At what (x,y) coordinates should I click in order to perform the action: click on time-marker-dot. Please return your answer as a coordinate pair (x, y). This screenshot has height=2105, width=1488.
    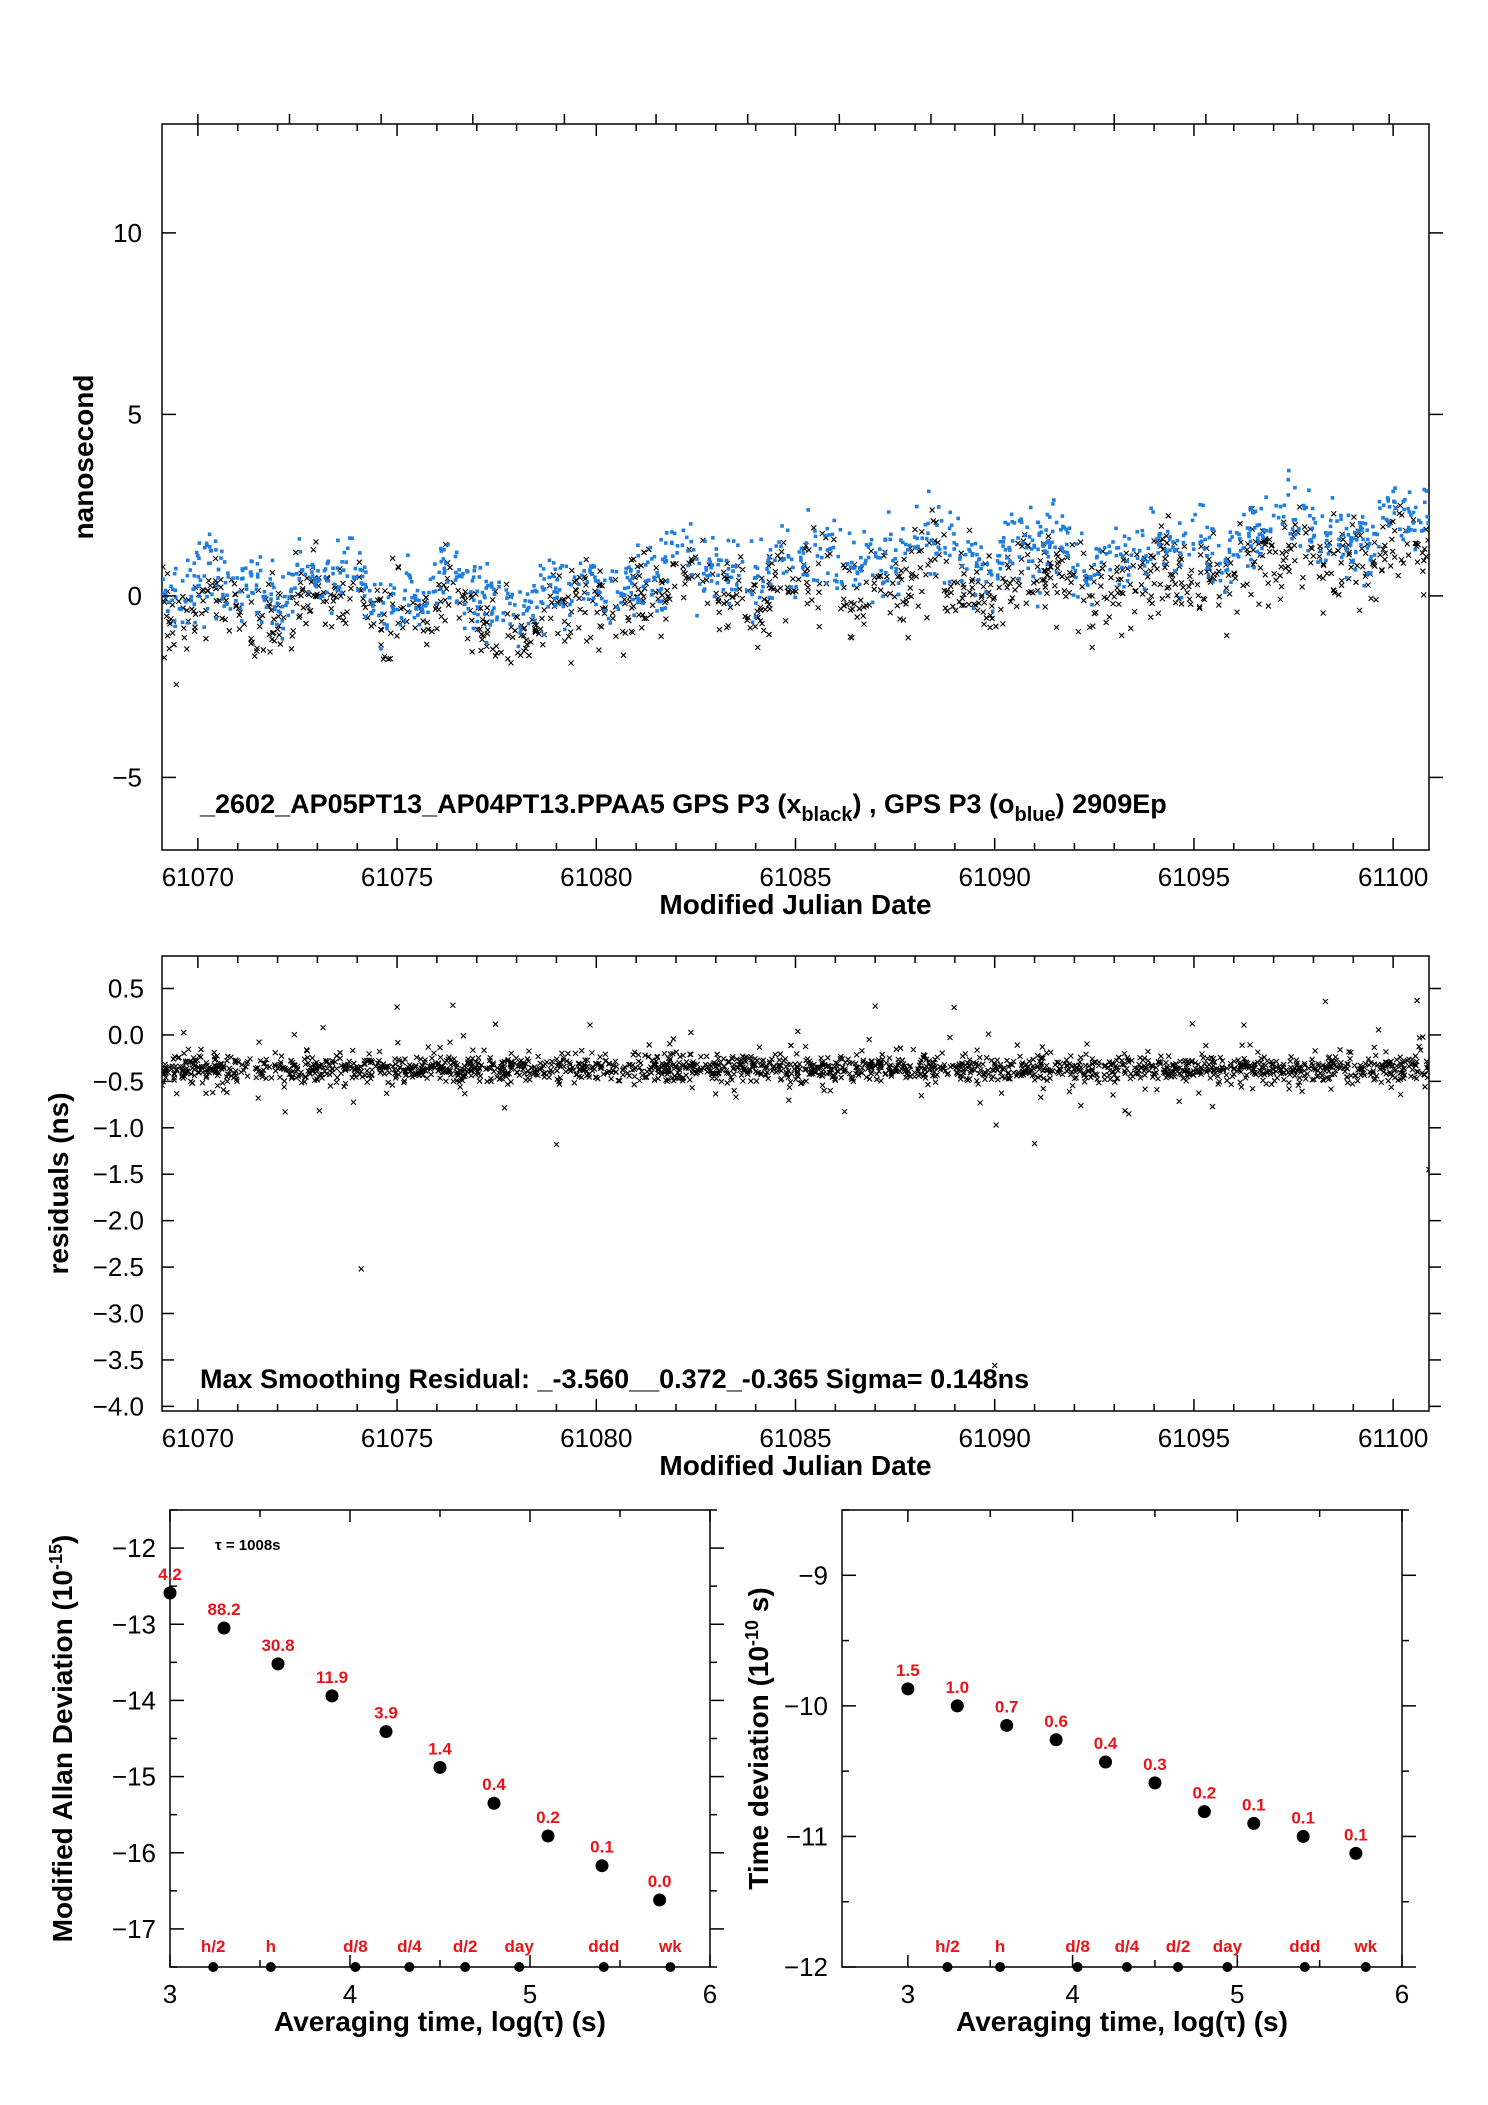
    Looking at the image, I should click on (270, 1967).